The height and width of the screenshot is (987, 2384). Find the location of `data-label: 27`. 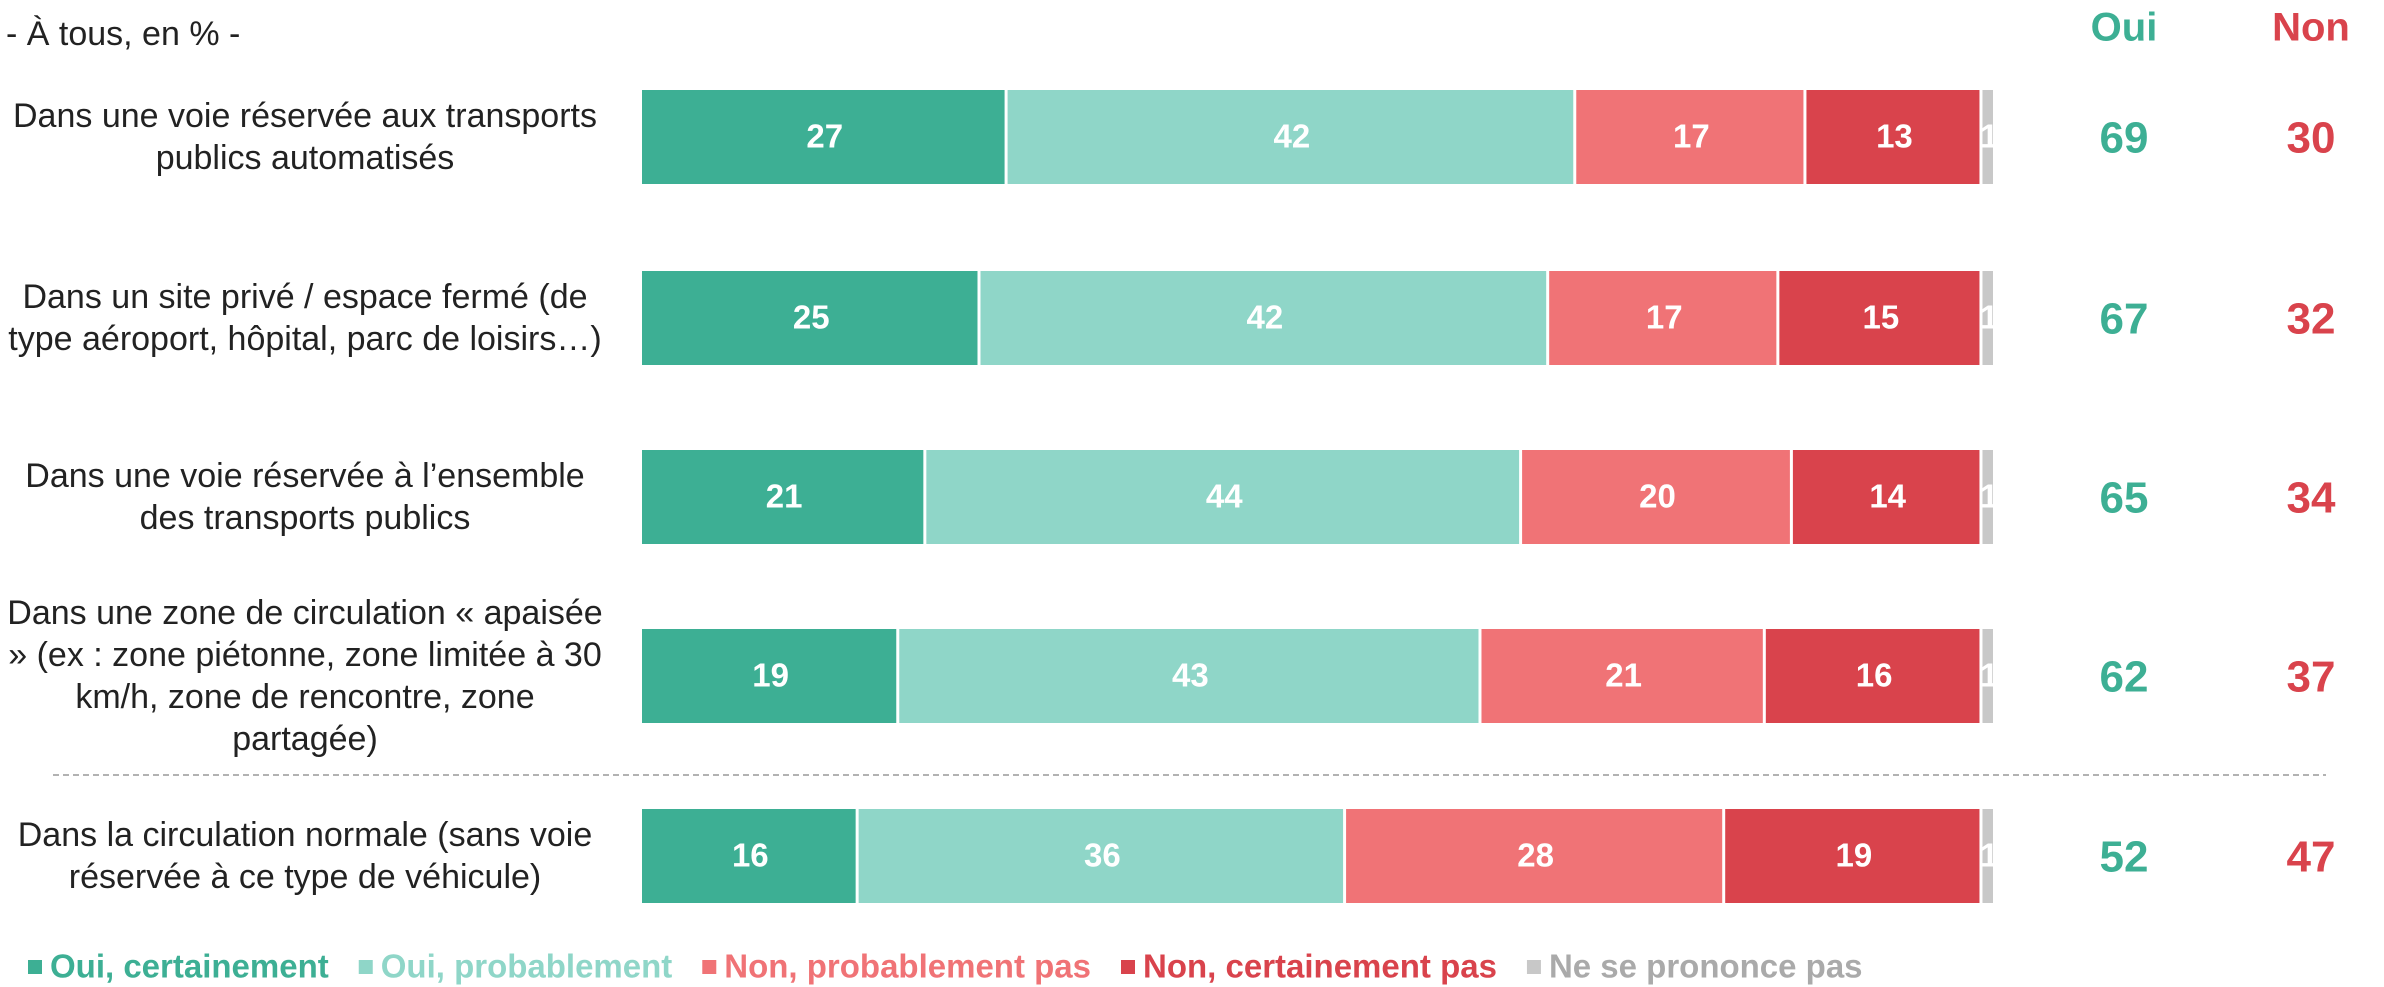

data-label: 27 is located at coordinates (824, 136).